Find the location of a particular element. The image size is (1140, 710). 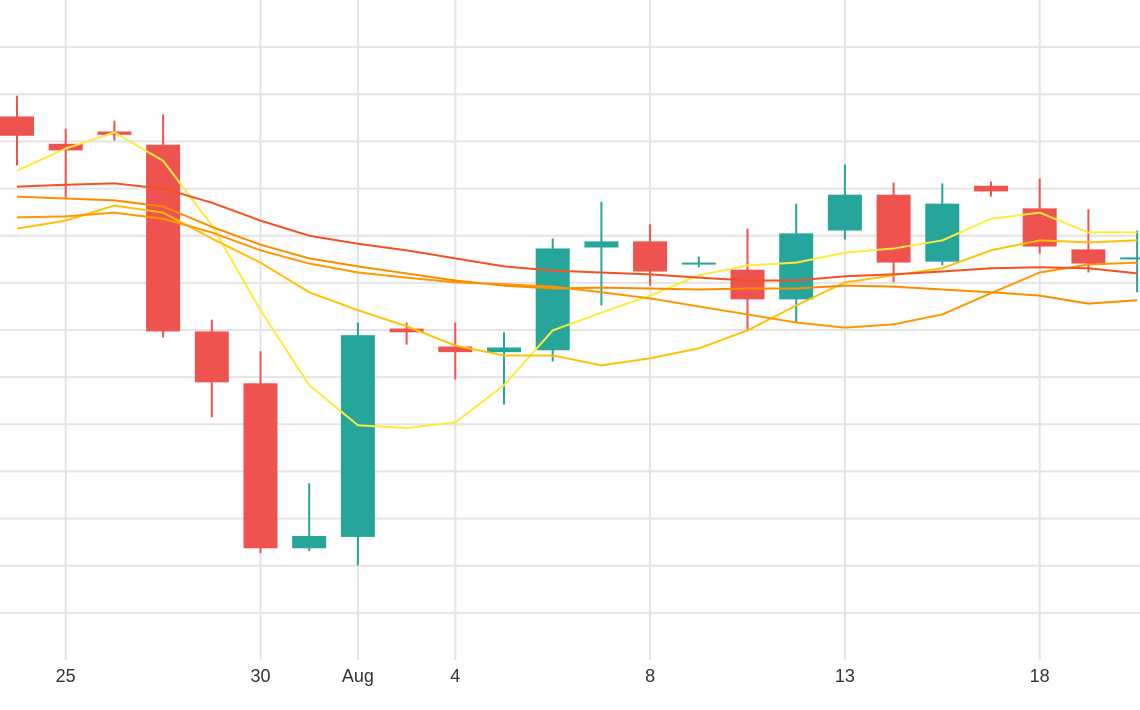

x-tick-label: Aug is located at coordinates (358, 676).